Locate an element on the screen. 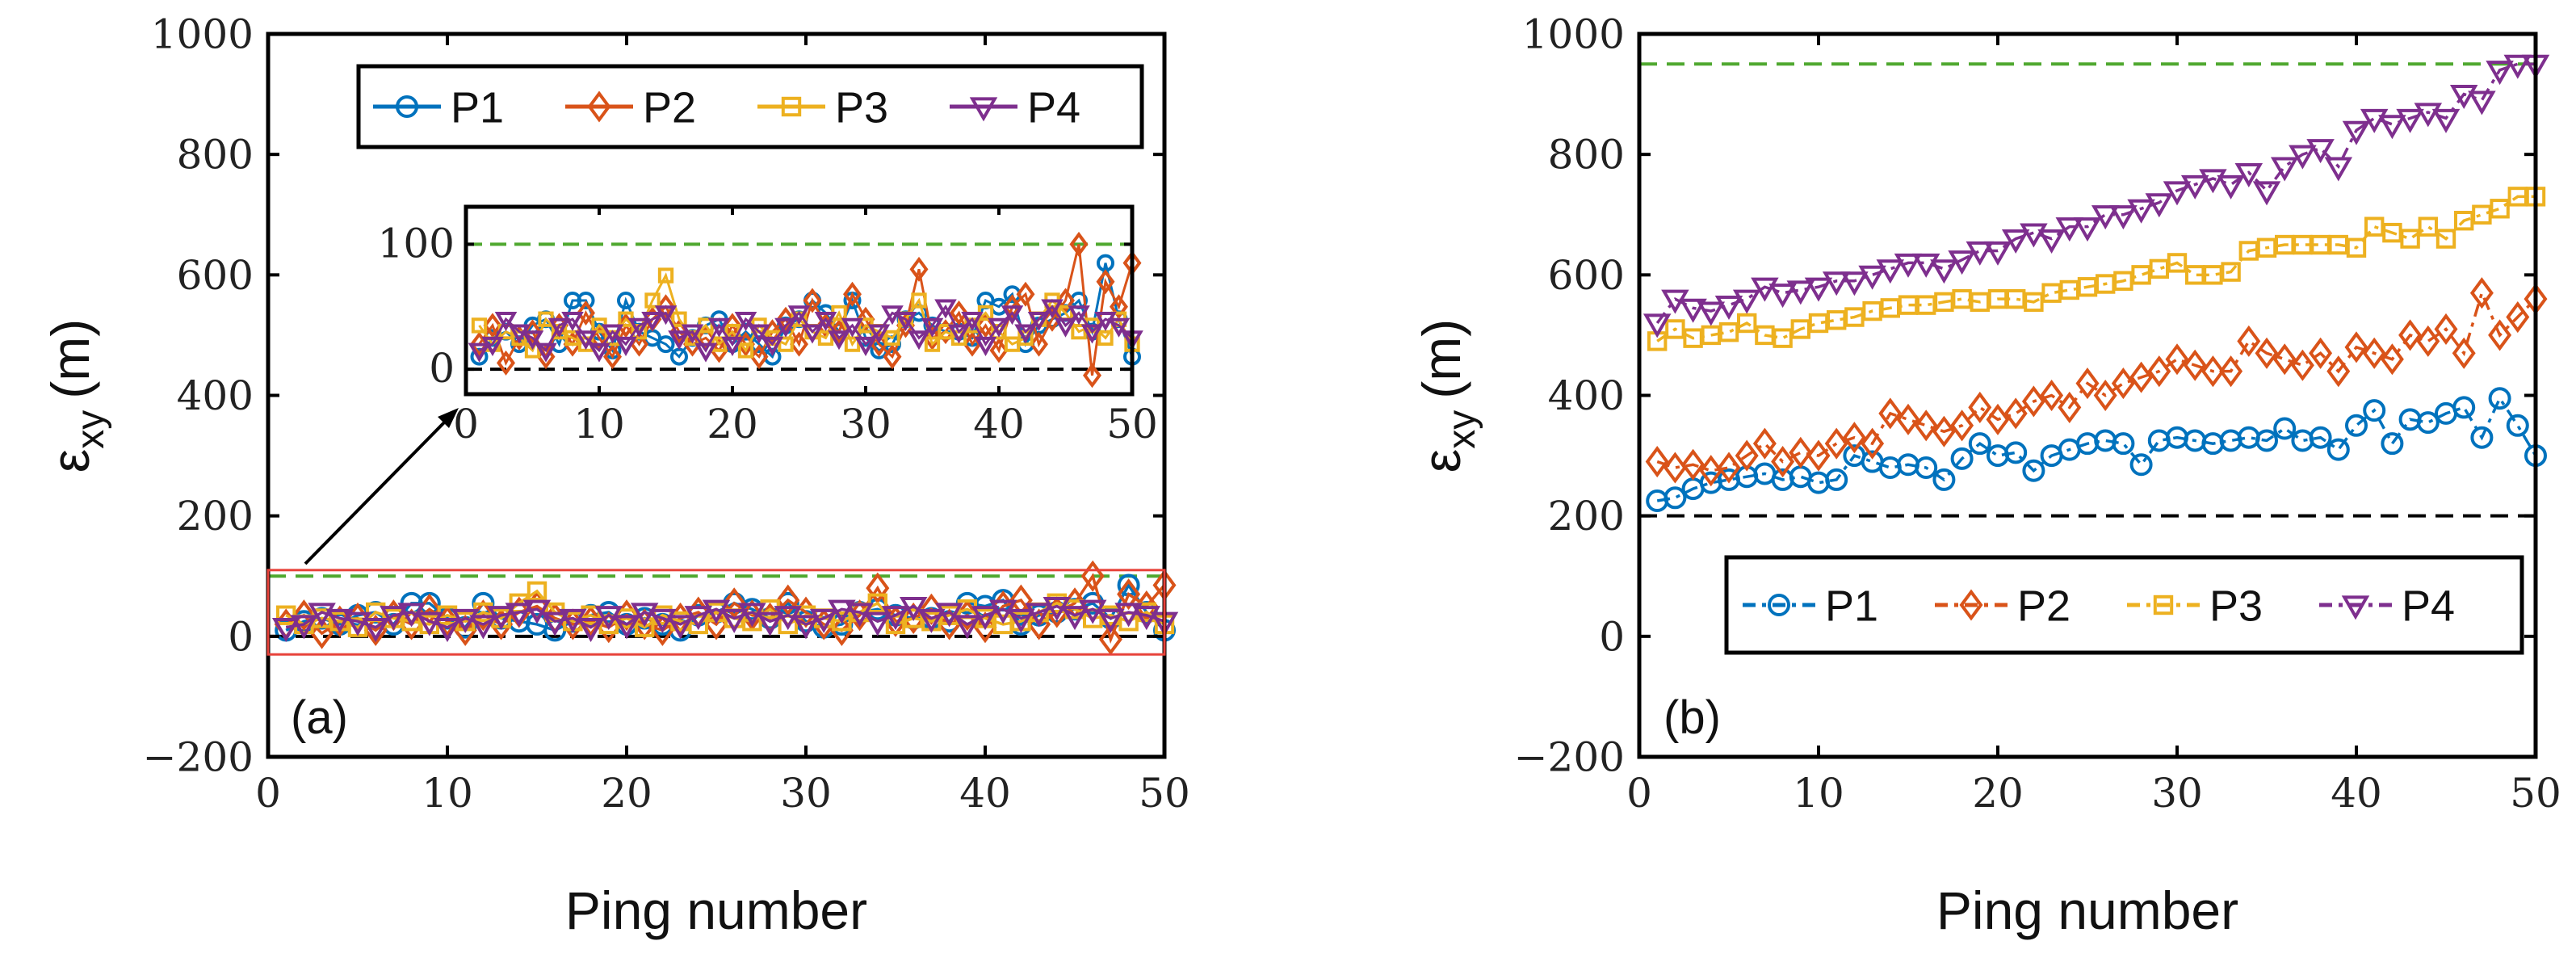 This screenshot has height=962, width=2576. legend-marker-p2 is located at coordinates (1971, 605).